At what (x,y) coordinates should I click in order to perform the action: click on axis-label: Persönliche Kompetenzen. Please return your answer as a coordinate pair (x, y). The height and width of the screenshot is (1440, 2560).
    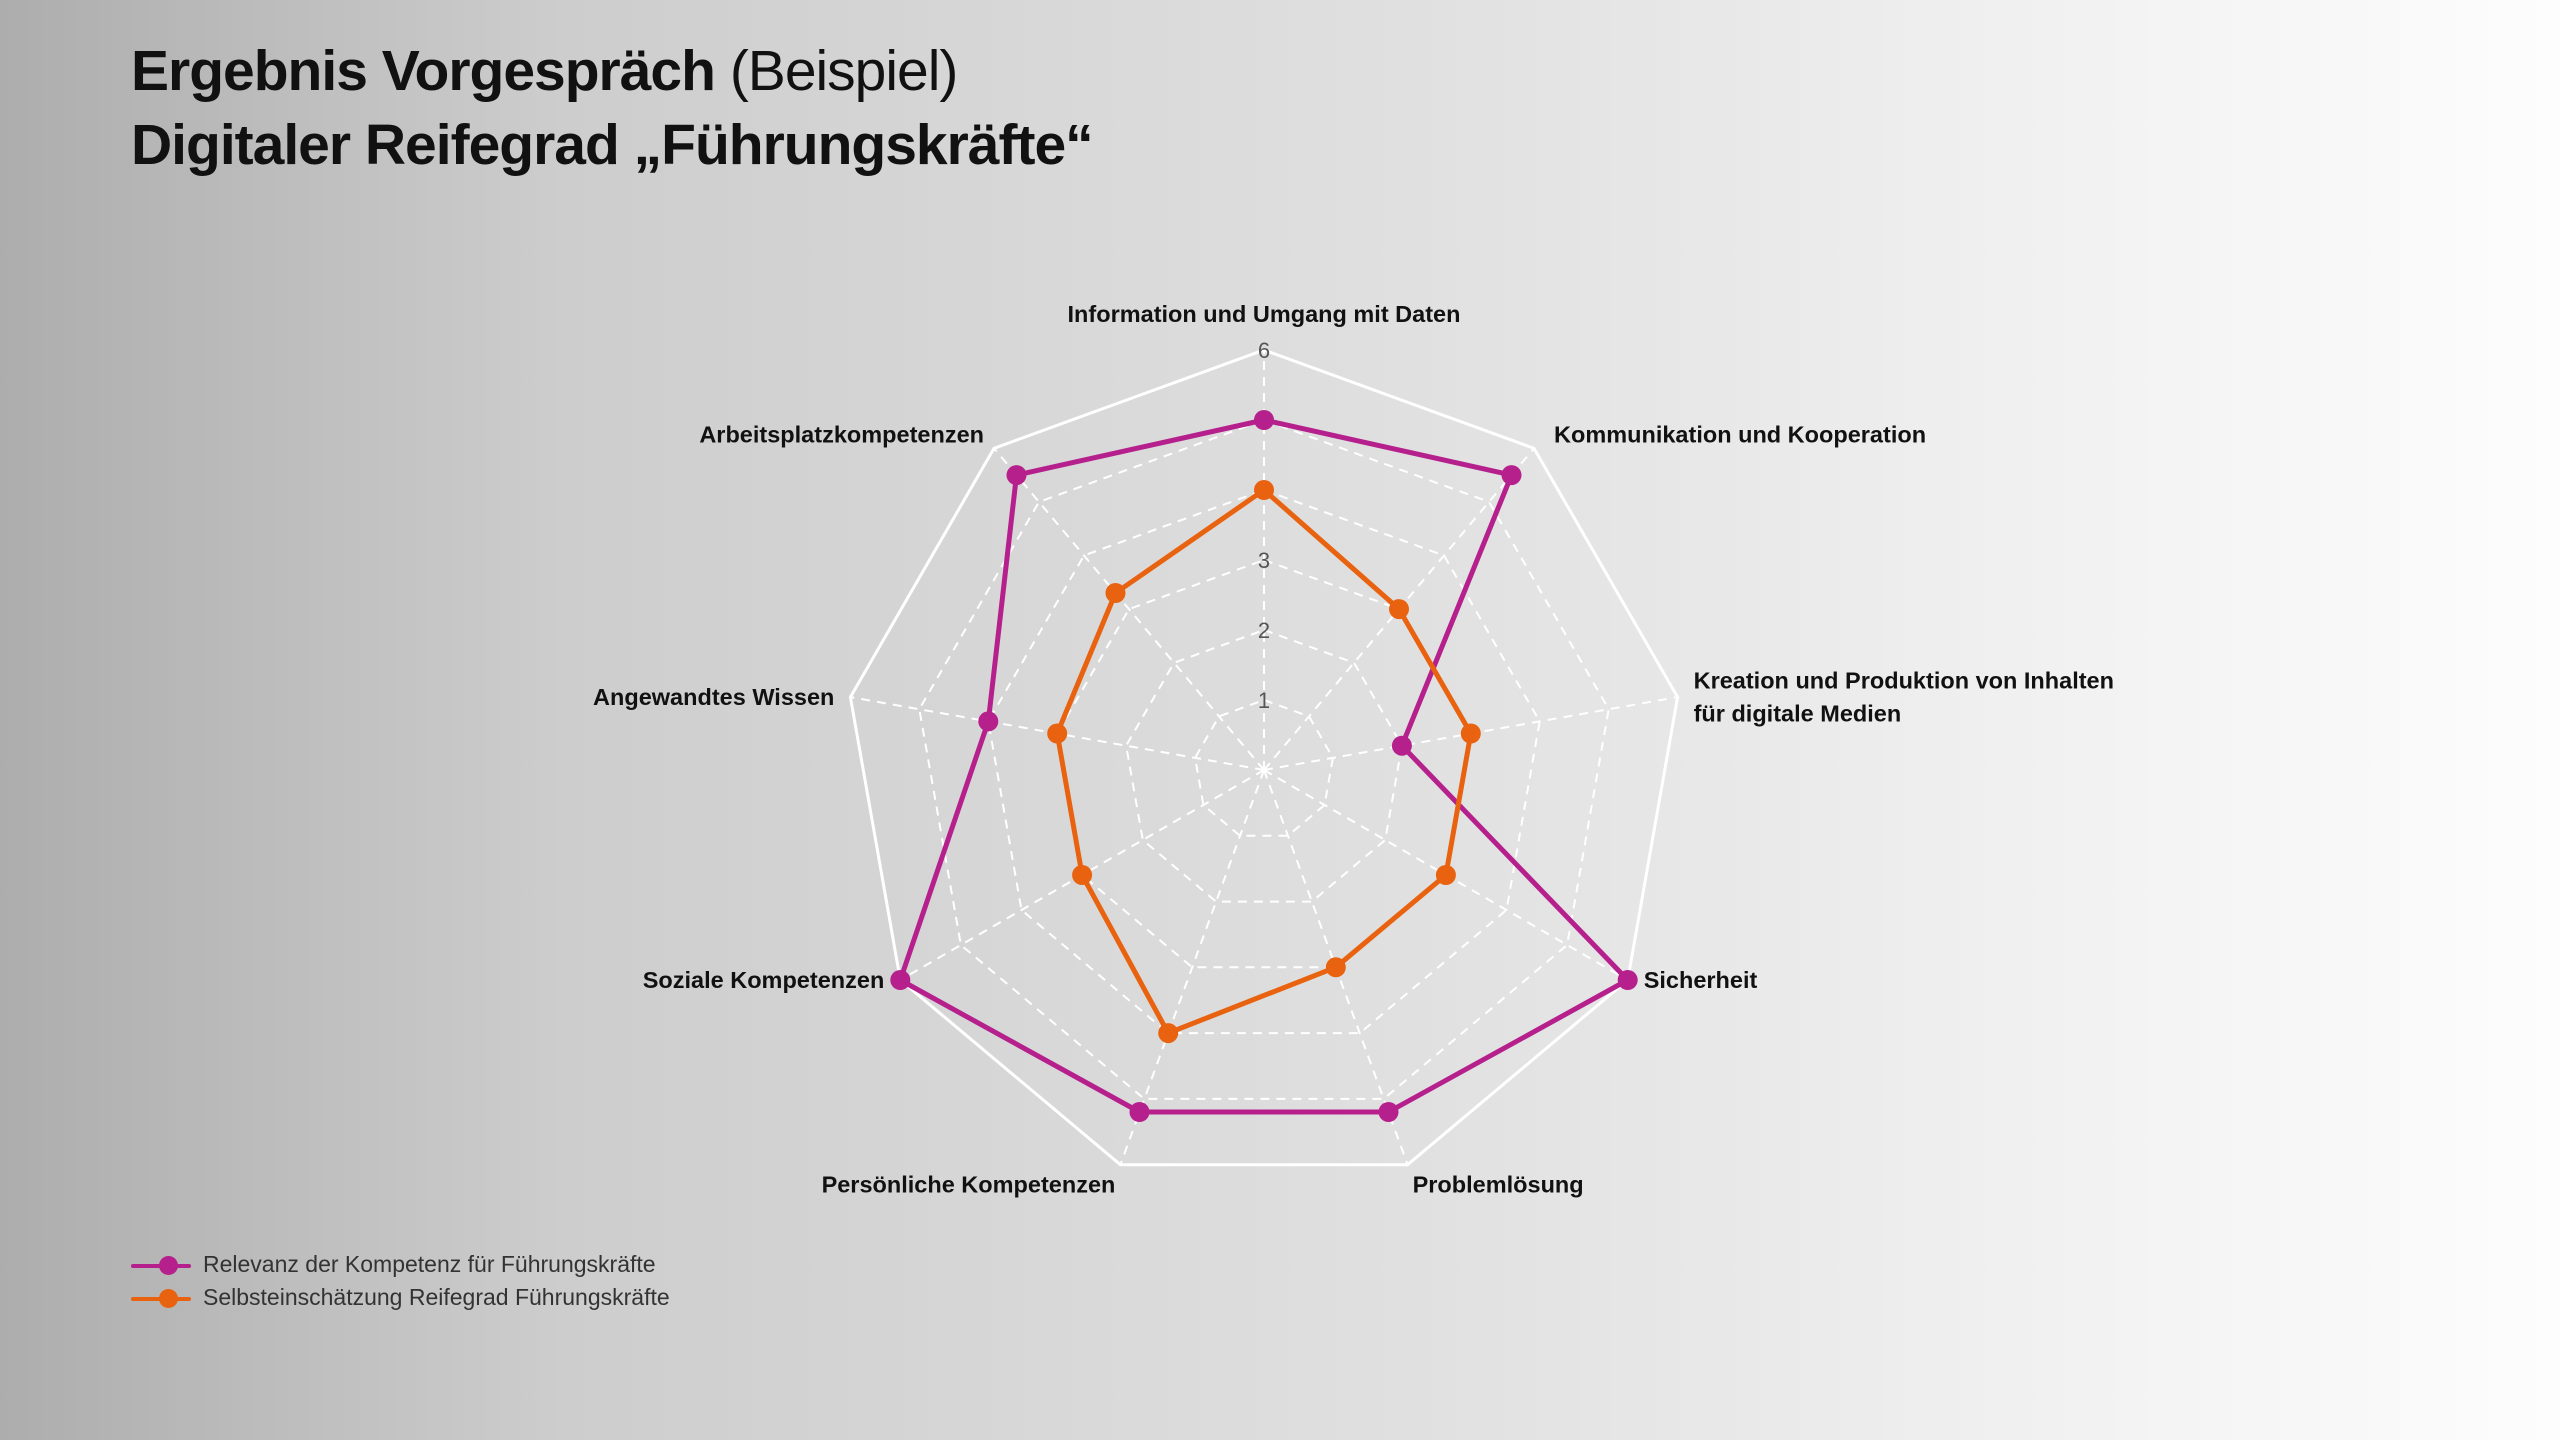
    Looking at the image, I should click on (969, 1185).